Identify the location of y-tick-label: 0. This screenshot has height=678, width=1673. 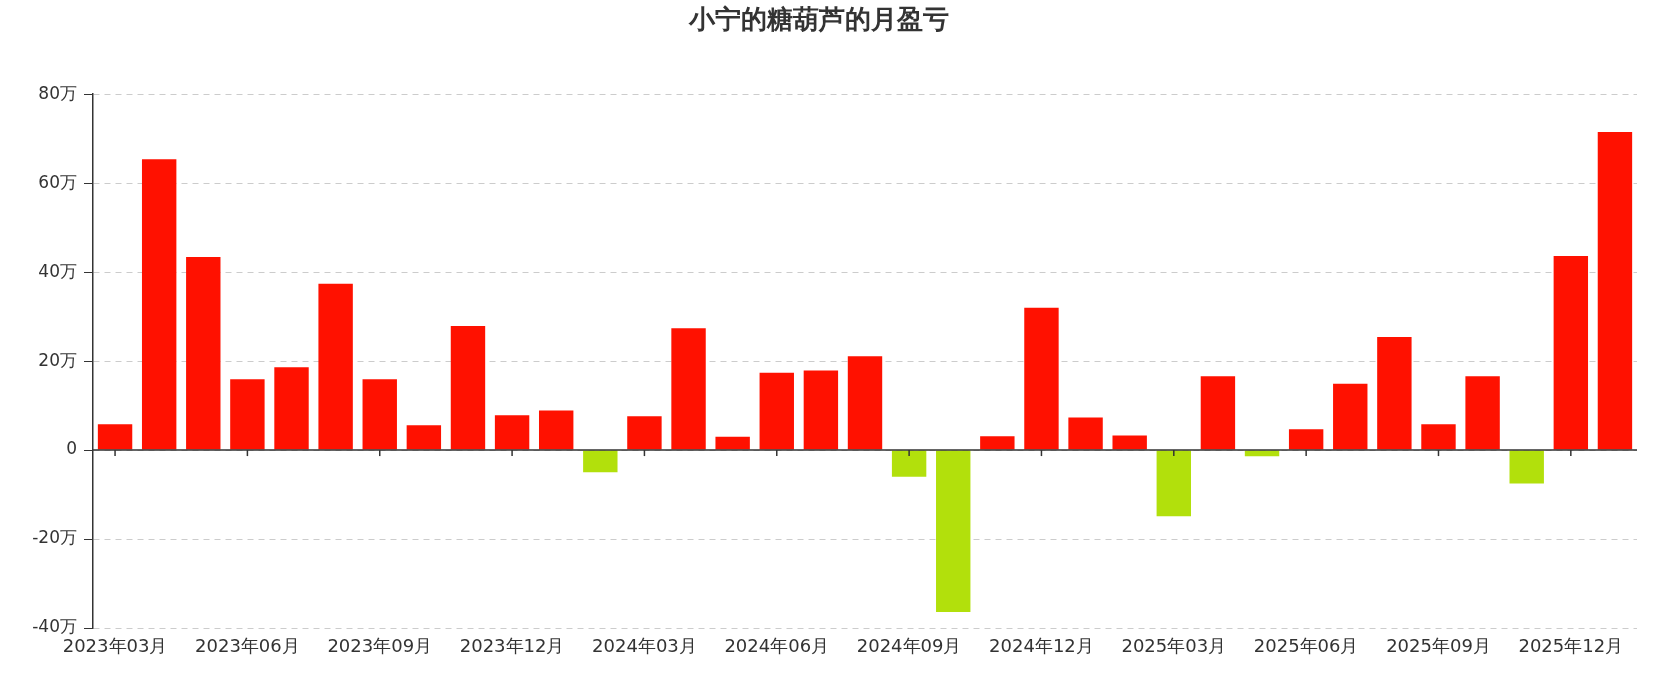
(71, 448).